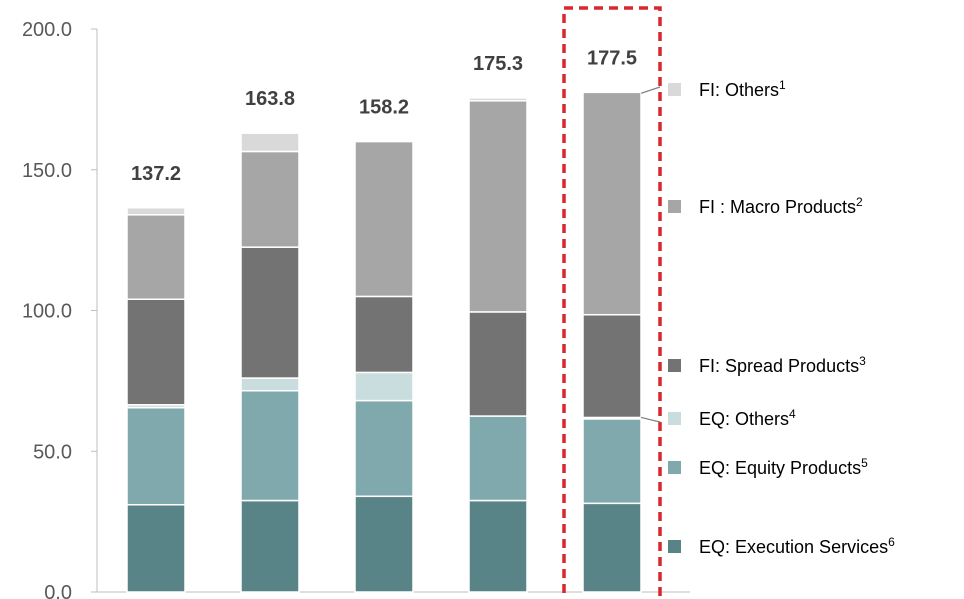 The image size is (964, 599). What do you see at coordinates (864, 463) in the screenshot?
I see `legend-superscript: 5` at bounding box center [864, 463].